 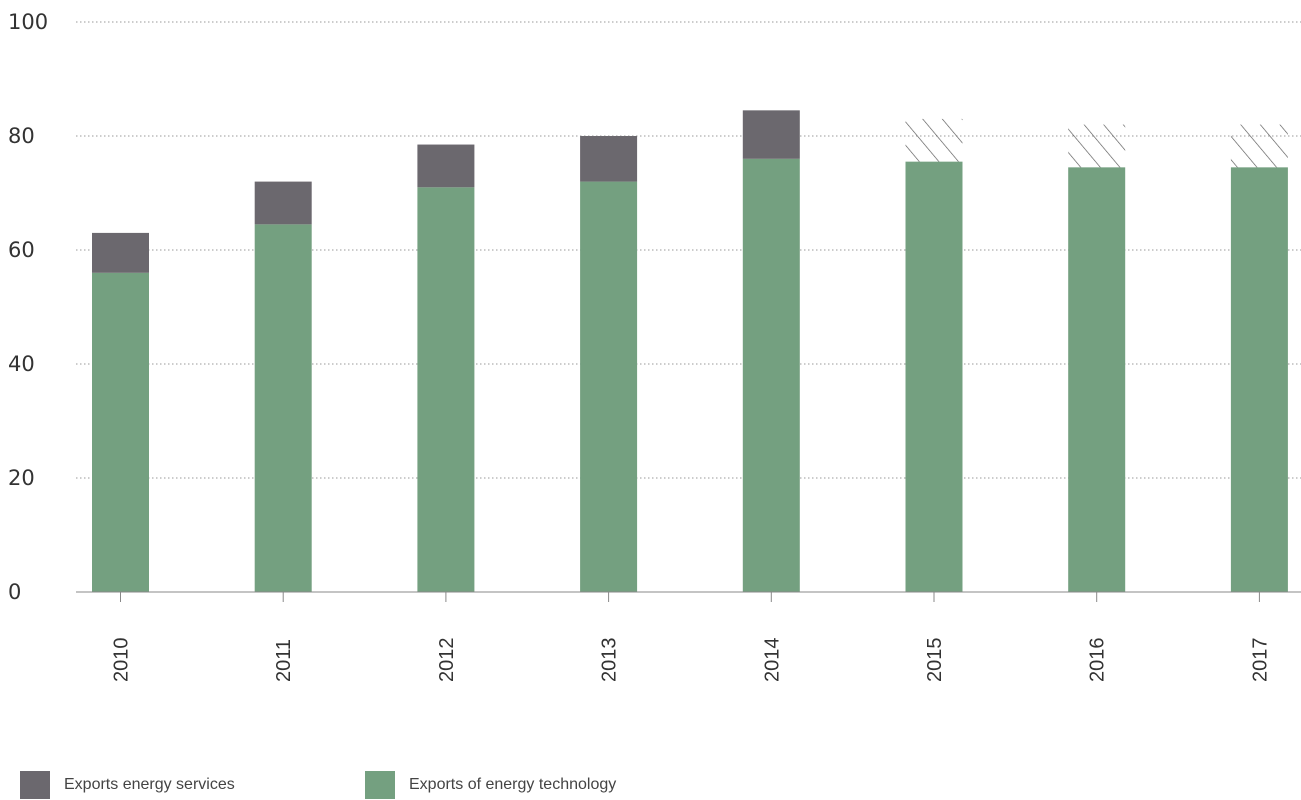 I want to click on legend-item-technology: Exports of energy technology, so click(x=491, y=785).